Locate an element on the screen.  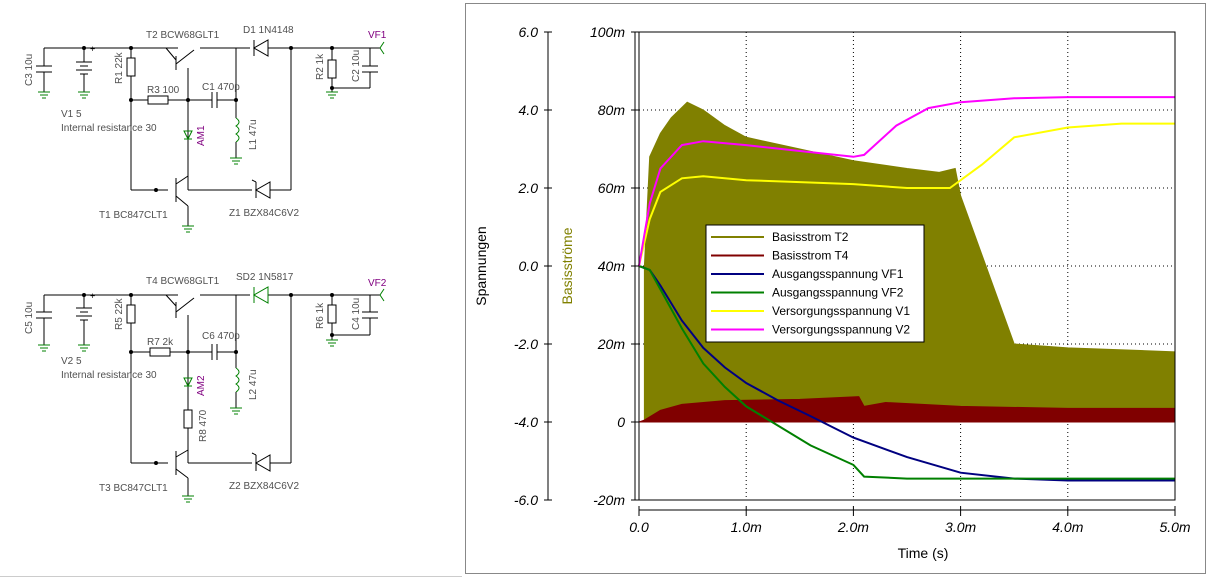
legend-label: Versorgungsspannung V2 is located at coordinates (841, 330).